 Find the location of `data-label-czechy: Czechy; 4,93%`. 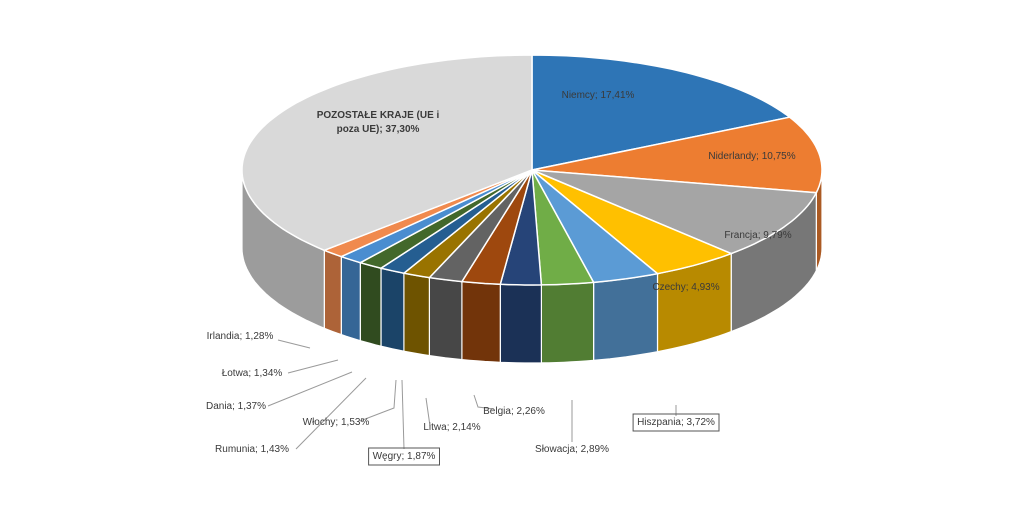

data-label-czechy: Czechy; 4,93% is located at coordinates (685, 287).